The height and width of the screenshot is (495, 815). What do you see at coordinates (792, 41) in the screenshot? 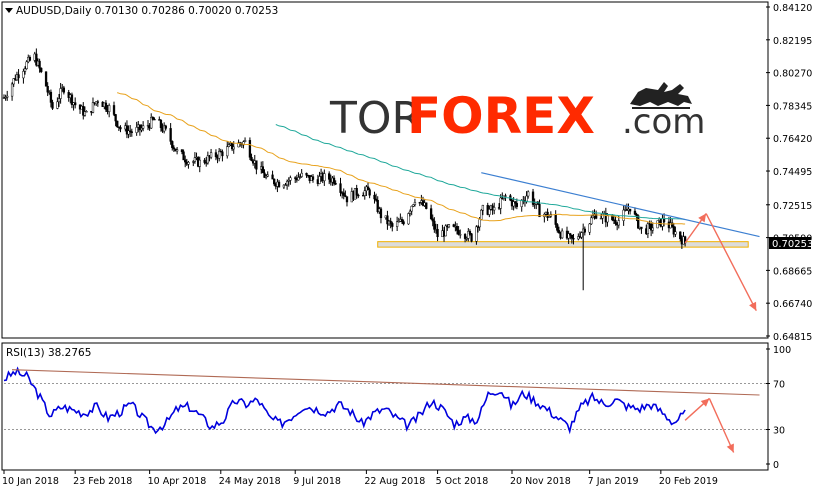
I see `price-tick-label: 0.82195` at bounding box center [792, 41].